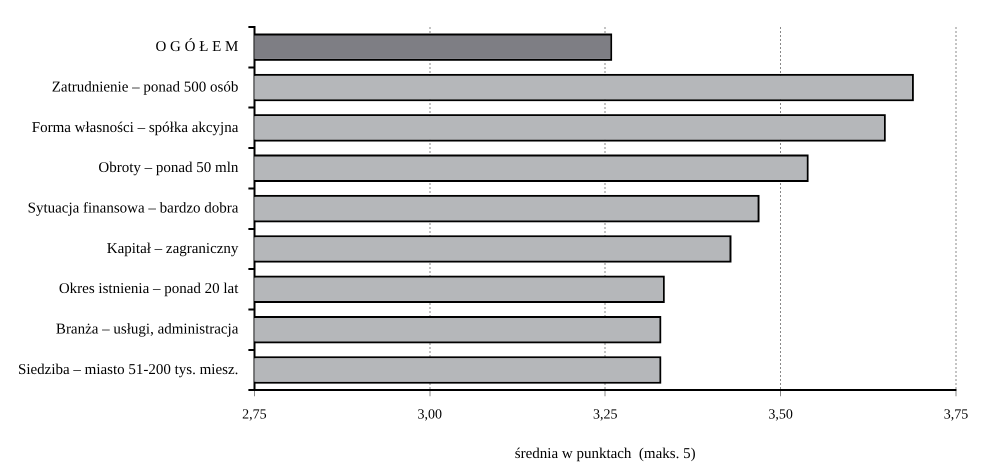 The width and height of the screenshot is (994, 475). What do you see at coordinates (172, 248) in the screenshot?
I see `y-tick-label: Kapitał – zagraniczny` at bounding box center [172, 248].